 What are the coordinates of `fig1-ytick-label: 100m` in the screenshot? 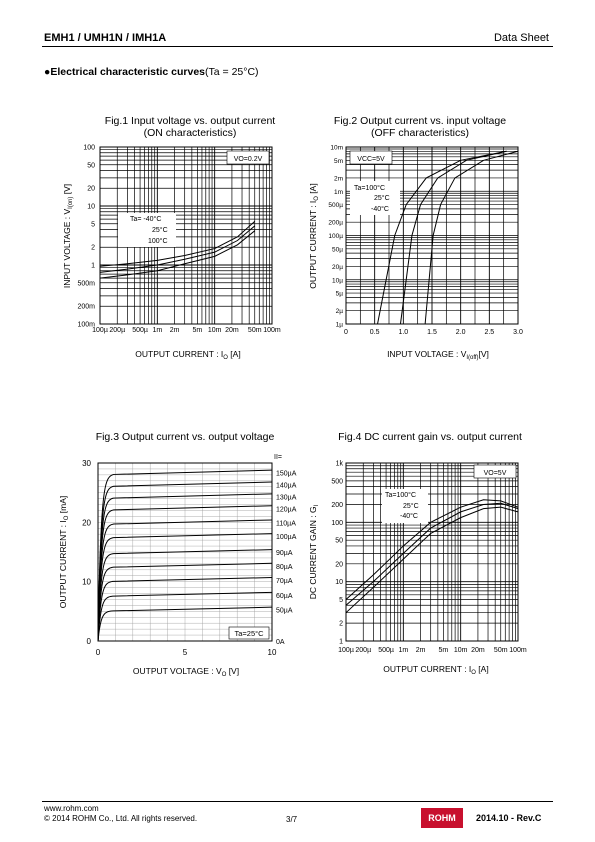 It's located at (86, 325).